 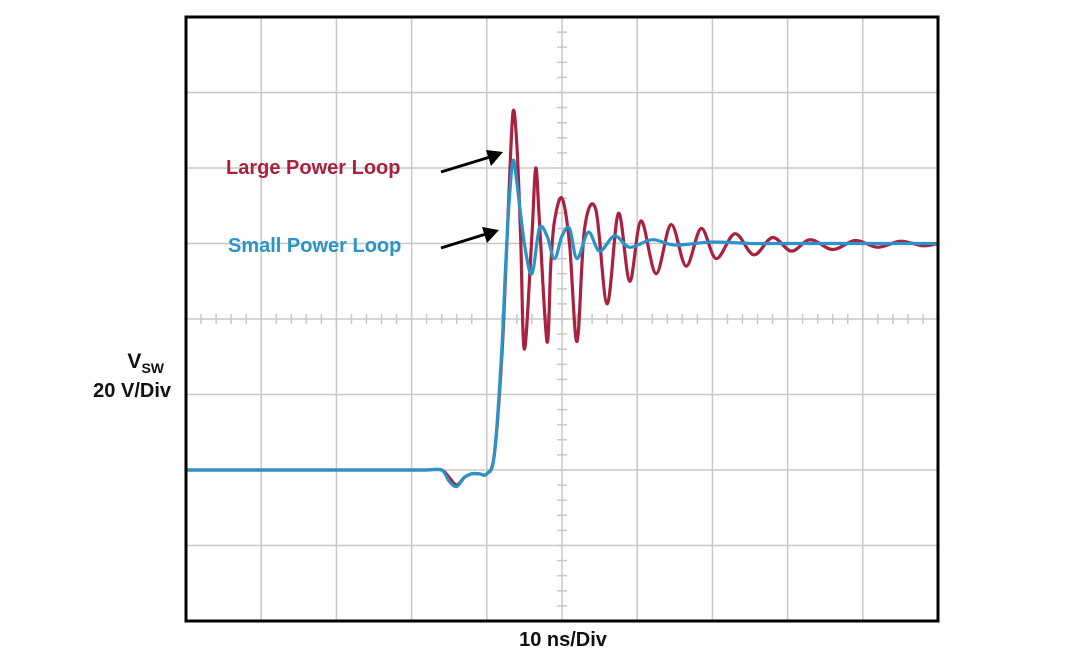 I want to click on large-loop-label: Large Power Loop, so click(x=313, y=168).